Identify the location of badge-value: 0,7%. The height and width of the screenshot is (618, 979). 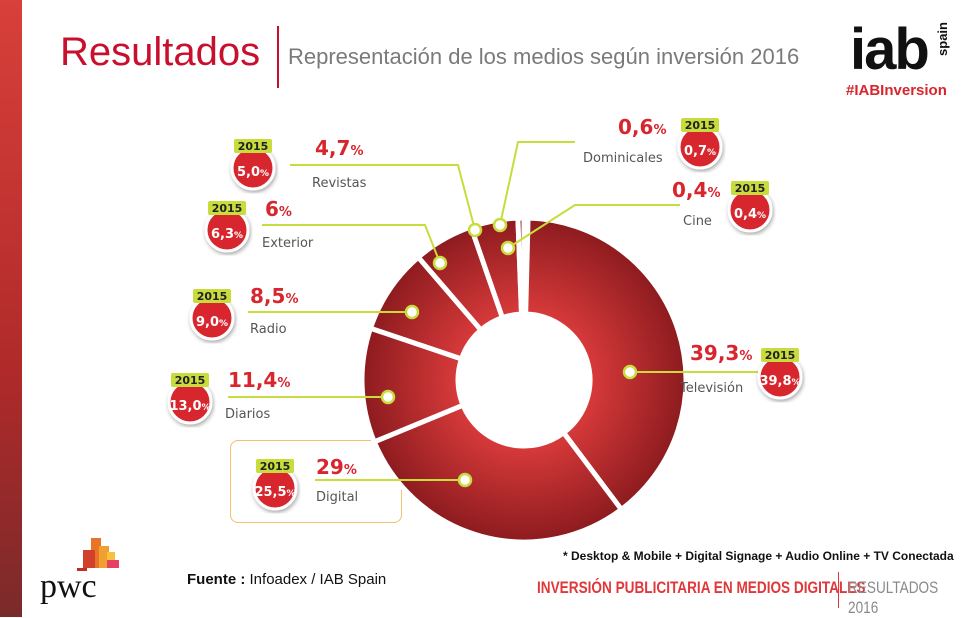
(700, 151).